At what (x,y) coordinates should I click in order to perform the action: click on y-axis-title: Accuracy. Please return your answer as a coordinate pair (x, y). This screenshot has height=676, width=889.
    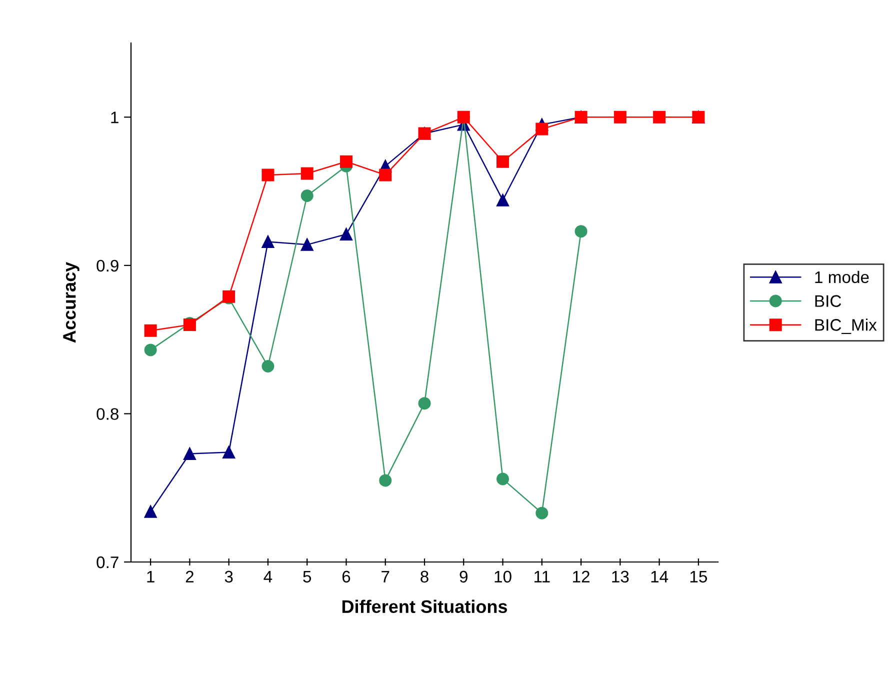
    Looking at the image, I should click on (71, 302).